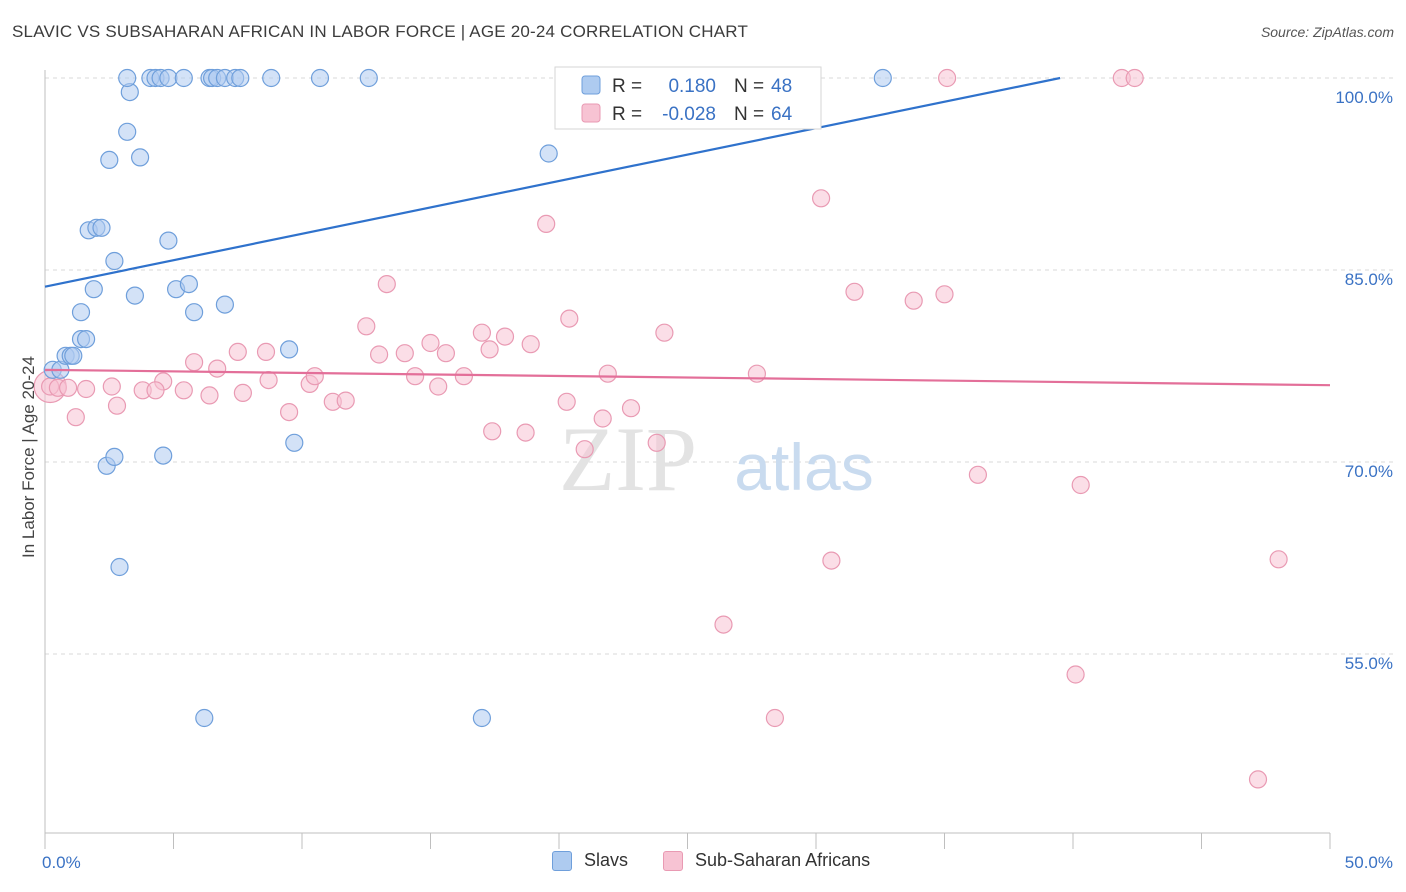 Image resolution: width=1406 pixels, height=892 pixels. I want to click on legend-swatch-slavs-bottom, so click(562, 860).